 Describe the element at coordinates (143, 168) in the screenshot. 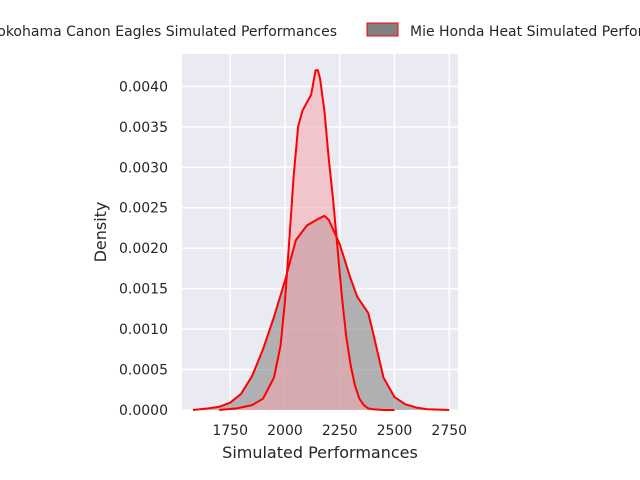

I see `y-tick-label: 0.0030` at that location.